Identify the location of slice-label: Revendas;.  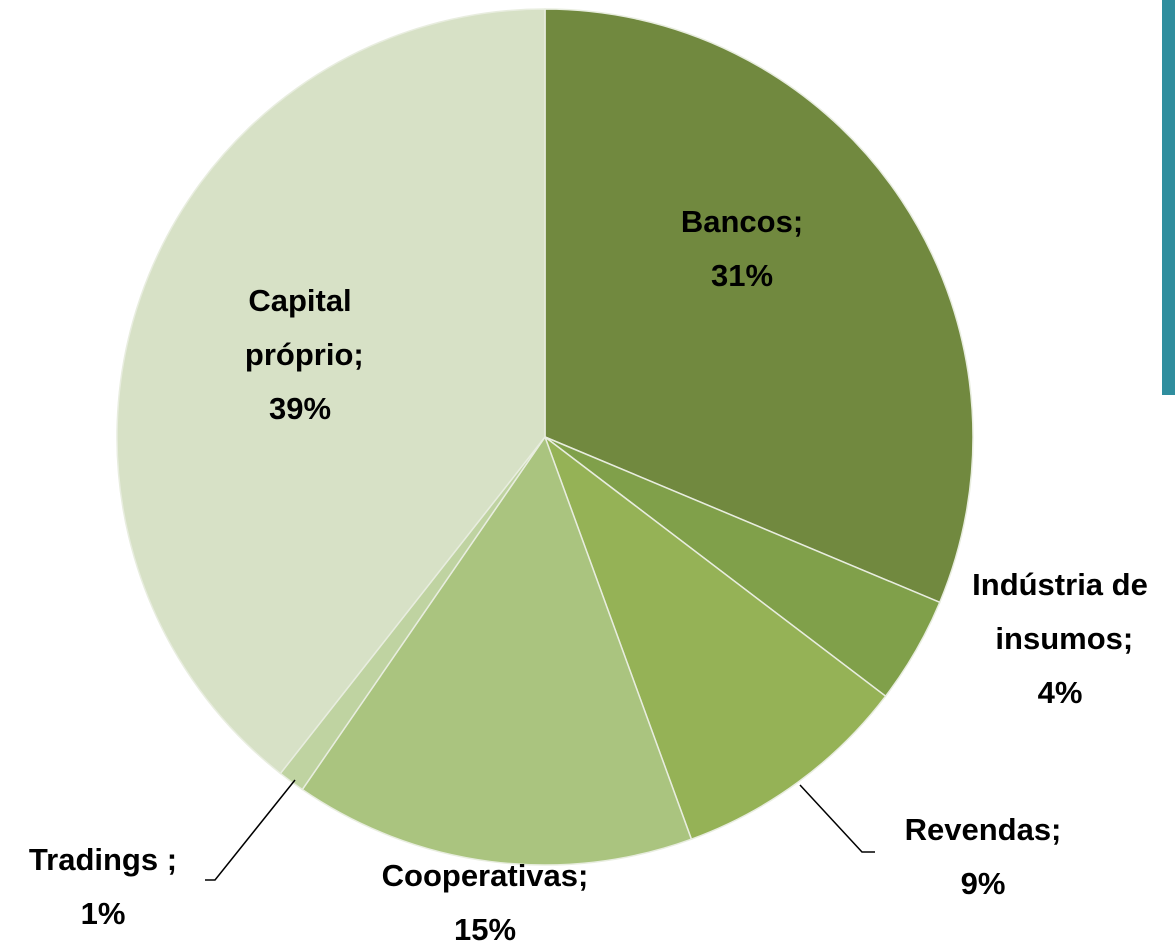
(983, 829).